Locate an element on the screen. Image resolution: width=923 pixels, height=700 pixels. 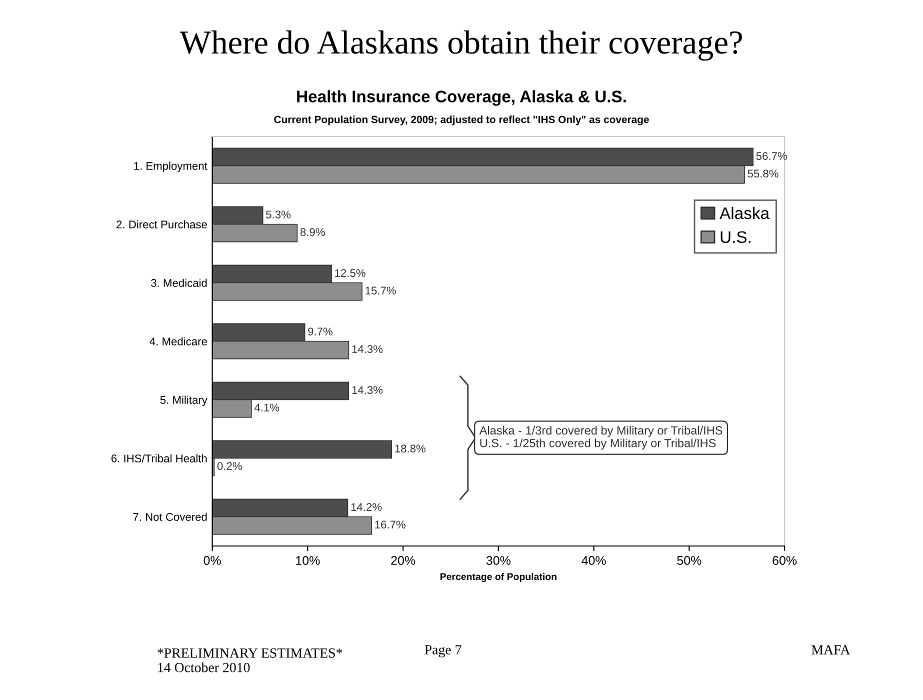
chart-subtitle: Health Insurance Coverage, Alaska & U.S. is located at coordinates (461, 98).